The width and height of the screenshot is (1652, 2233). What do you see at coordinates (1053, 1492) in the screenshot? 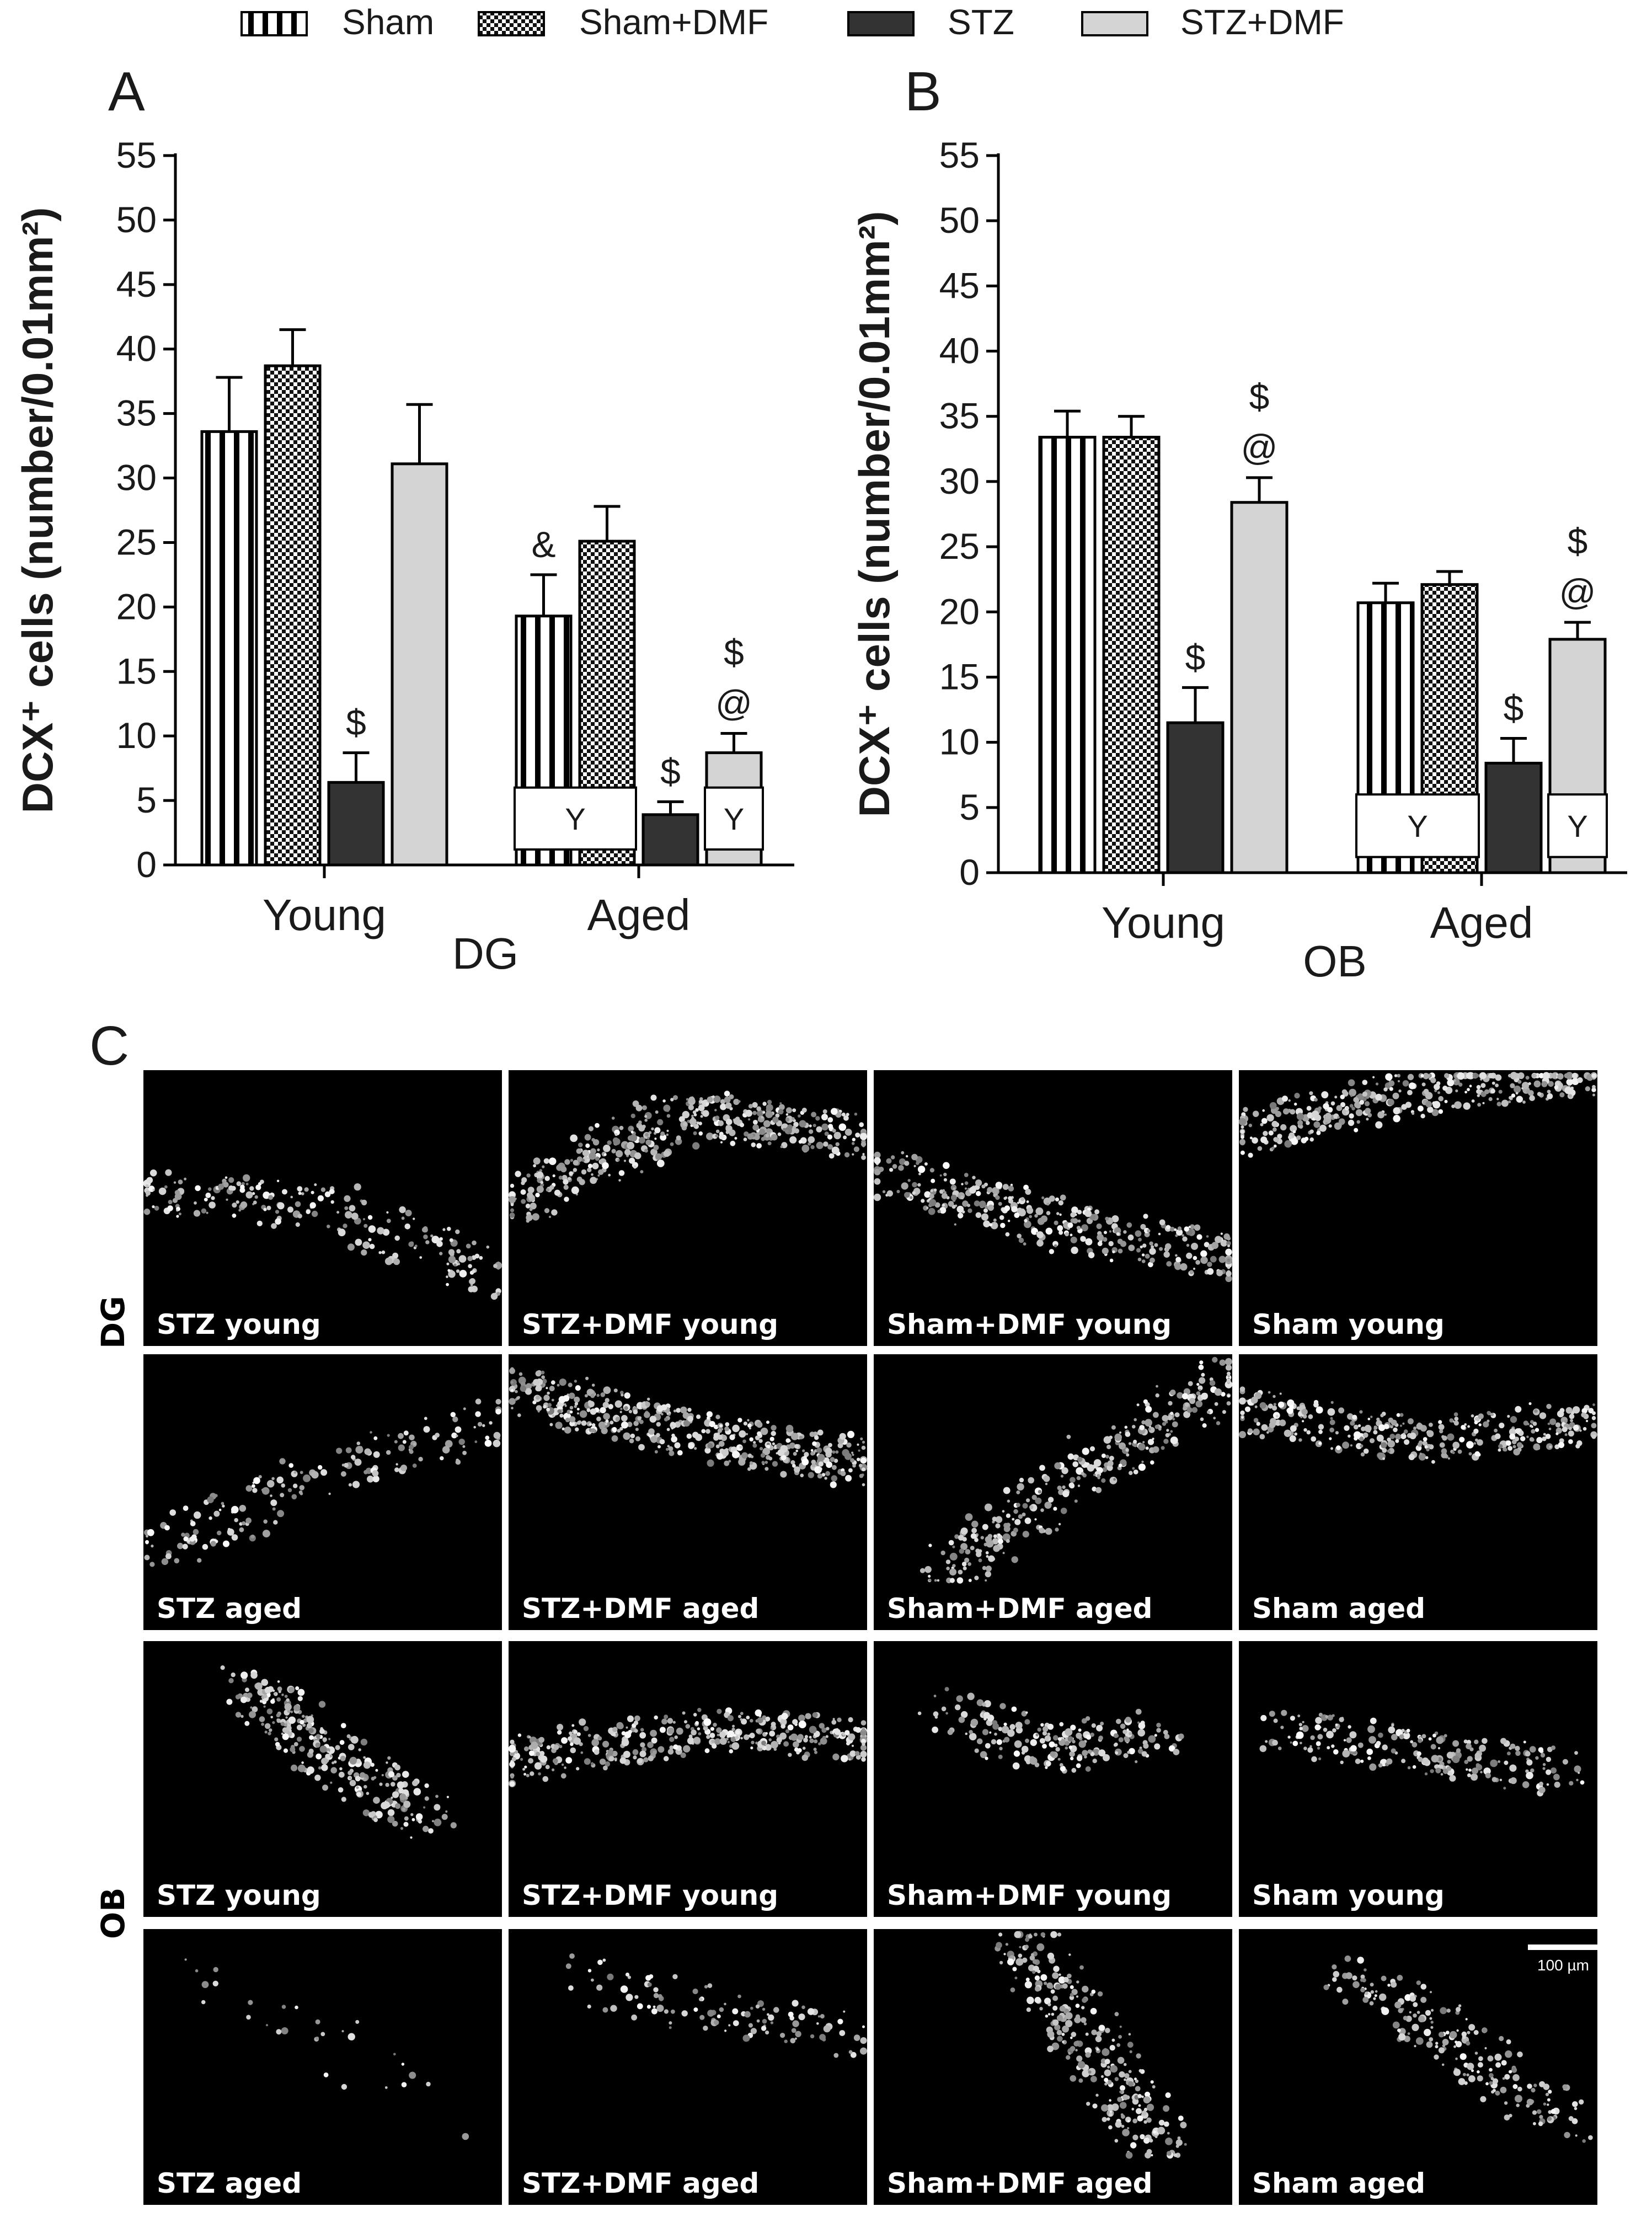
I see `micrograph-tile: Sham+DMF aged` at bounding box center [1053, 1492].